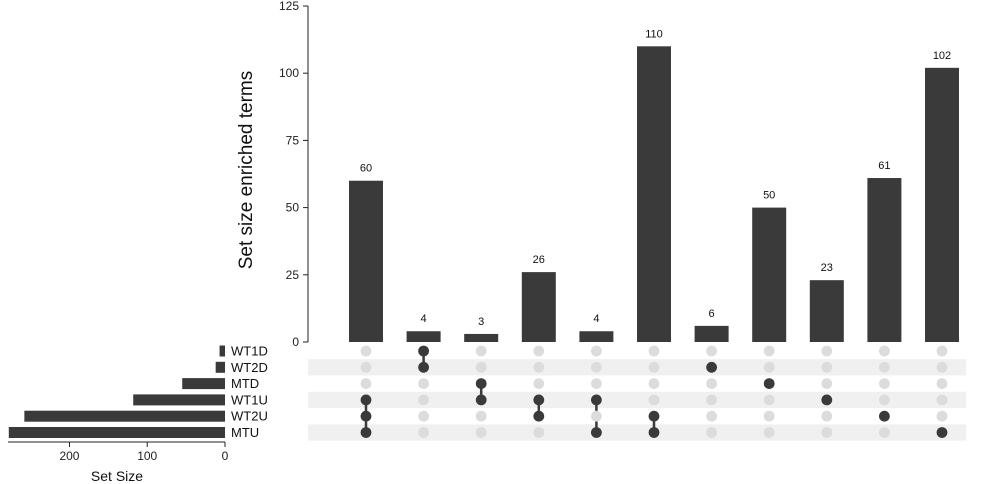 The image size is (1000, 484). What do you see at coordinates (293, 208) in the screenshot?
I see `y-tick-label: 50` at bounding box center [293, 208].